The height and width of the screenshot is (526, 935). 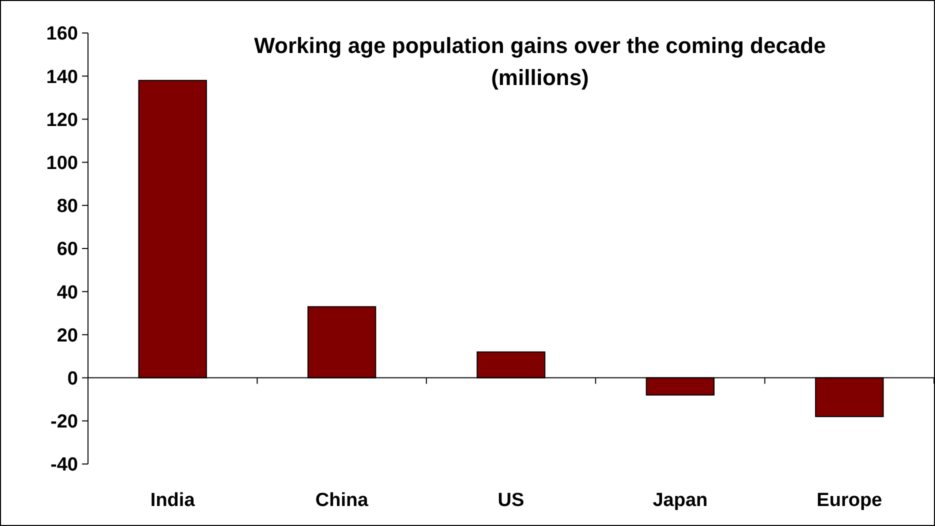 I want to click on y-tick-label: 120, so click(x=62, y=120).